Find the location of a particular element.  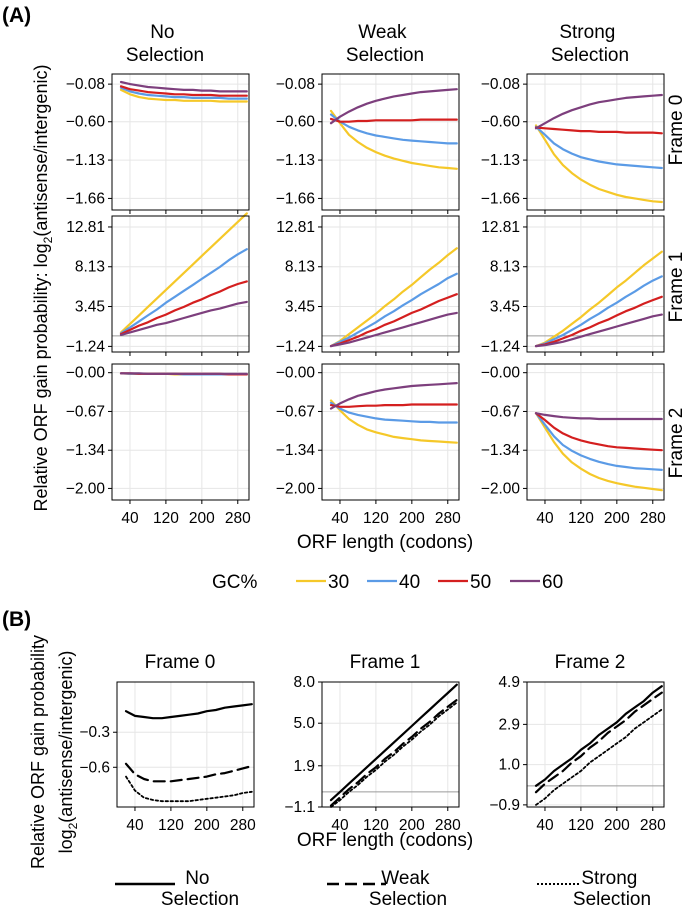

y-tick-label: −1.34 is located at coordinates (501, 450).